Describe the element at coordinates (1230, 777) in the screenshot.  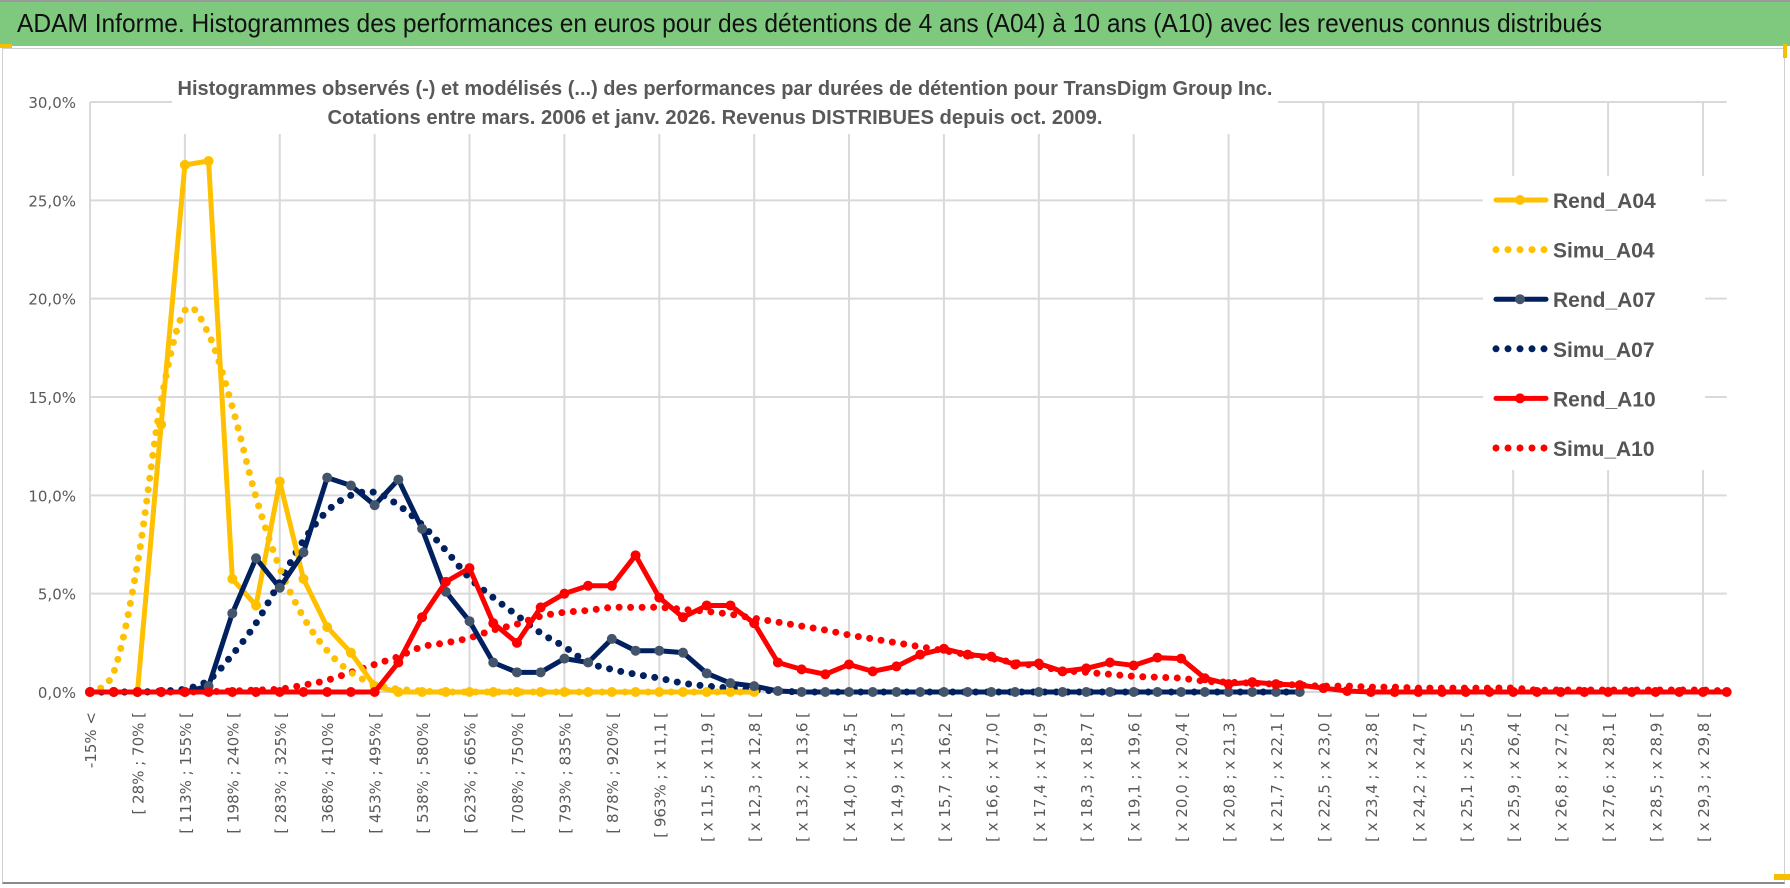
I see `x-tick-label: [ x 20,8 ; x 21,3 [` at that location.